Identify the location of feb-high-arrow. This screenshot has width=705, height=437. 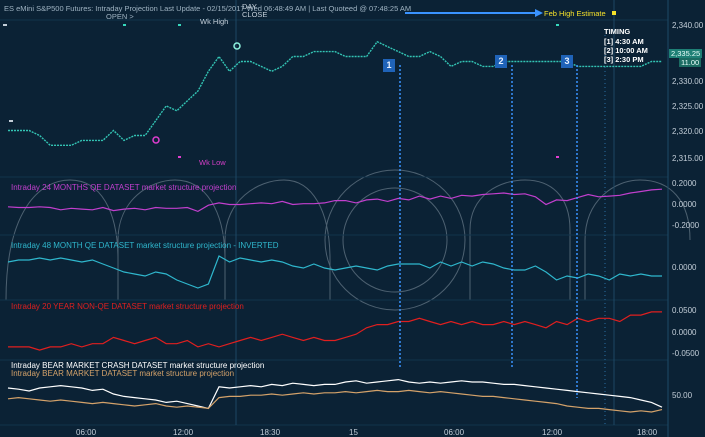
(474, 13).